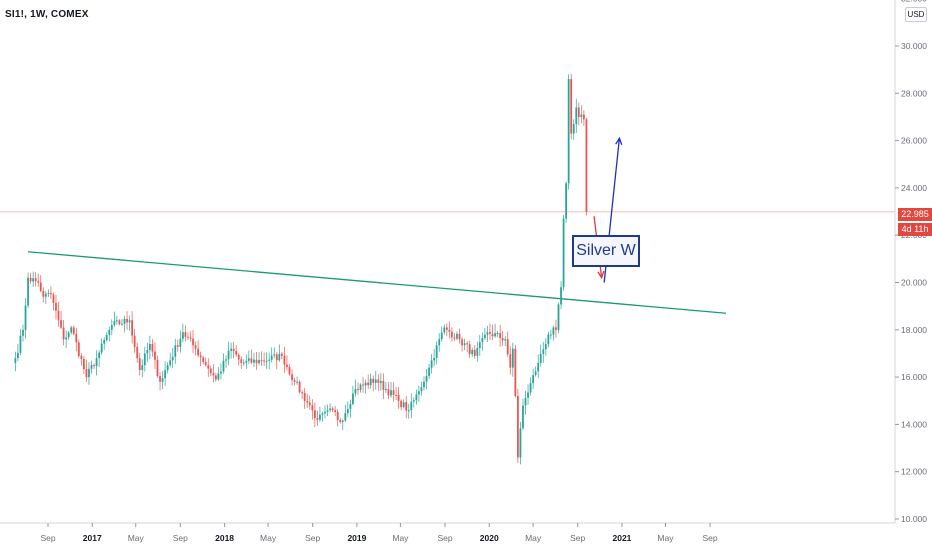 This screenshot has width=932, height=550. I want to click on x-tick-label: 2021, so click(621, 538).